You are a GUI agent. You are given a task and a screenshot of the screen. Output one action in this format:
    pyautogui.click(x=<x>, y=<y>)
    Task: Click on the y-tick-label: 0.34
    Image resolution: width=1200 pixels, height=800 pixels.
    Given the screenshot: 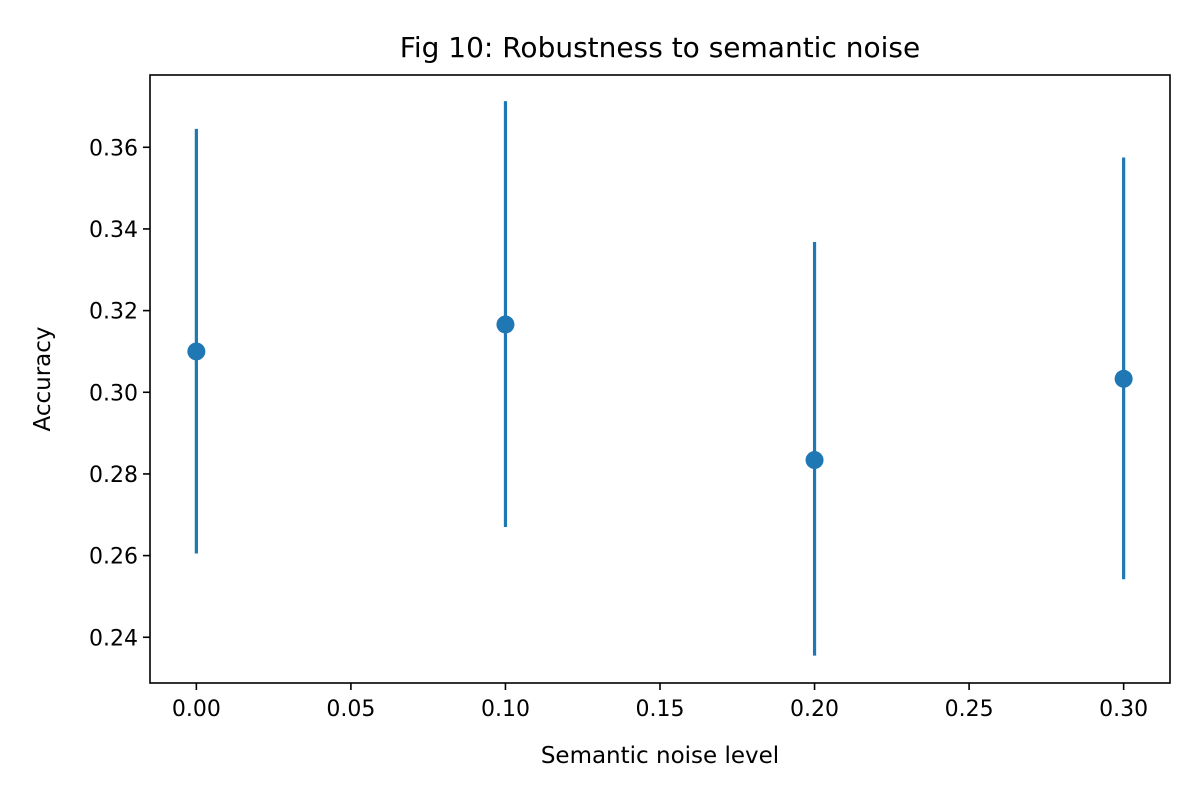 What is the action you would take?
    pyautogui.click(x=113, y=230)
    